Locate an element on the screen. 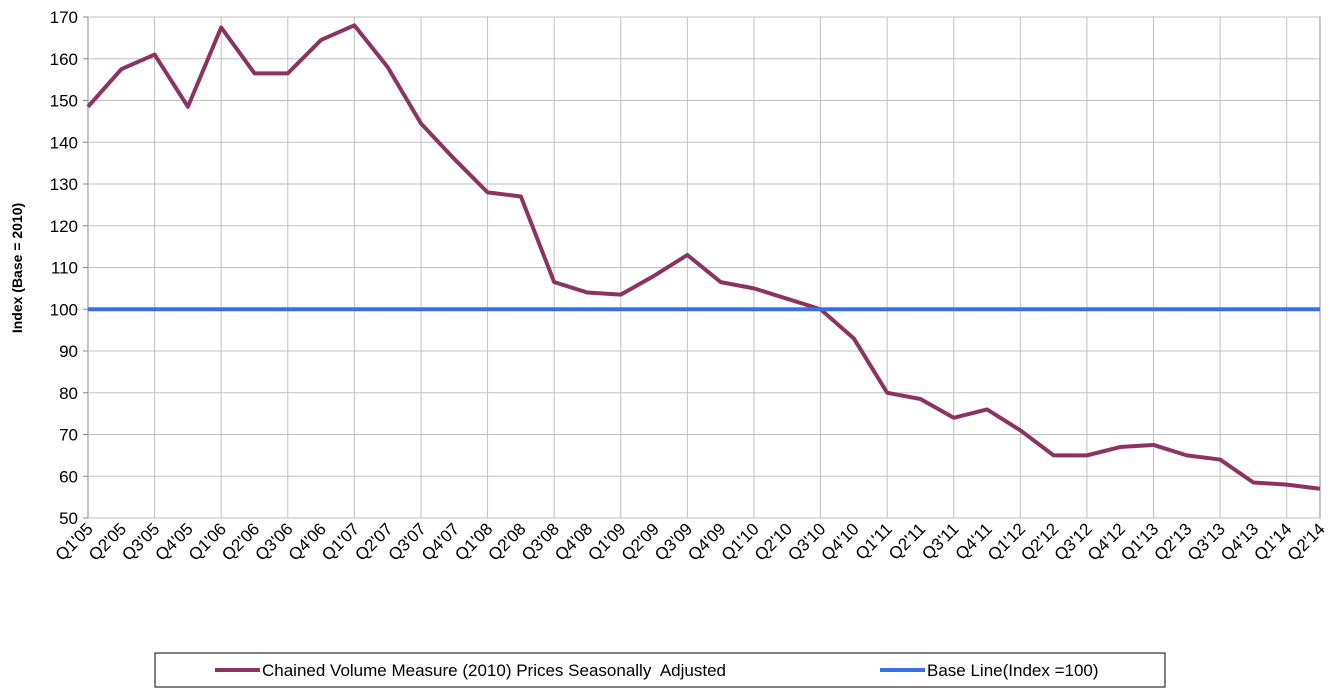  y-tick-label: 70 is located at coordinates (68, 435).